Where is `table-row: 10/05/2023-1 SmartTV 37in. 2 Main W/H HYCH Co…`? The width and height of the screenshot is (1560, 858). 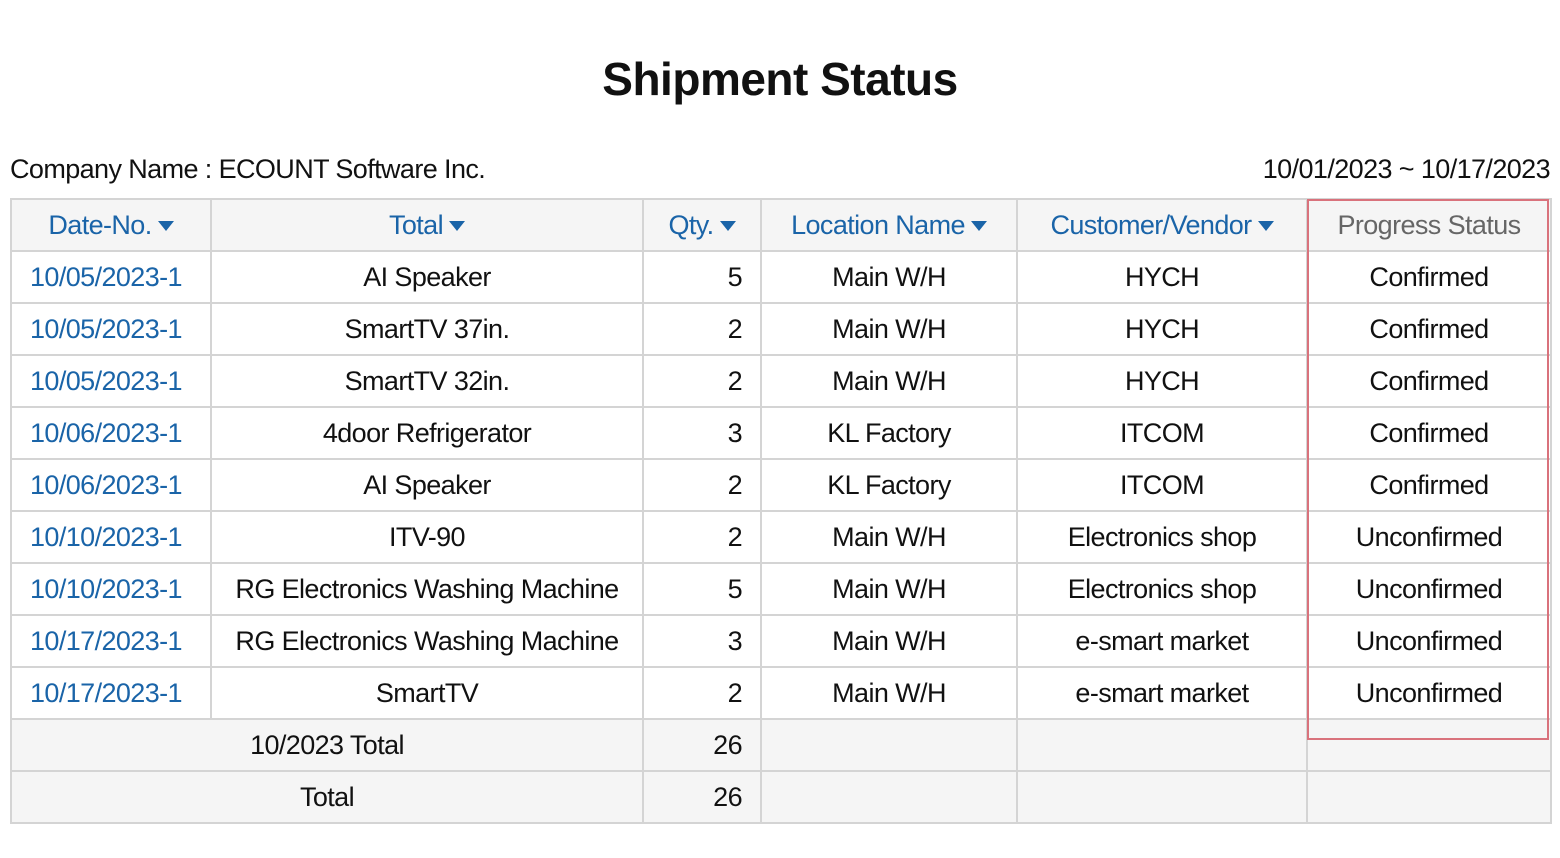 table-row: 10/05/2023-1 SmartTV 37in. 2 Main W/H HYCH Co… is located at coordinates (781, 329).